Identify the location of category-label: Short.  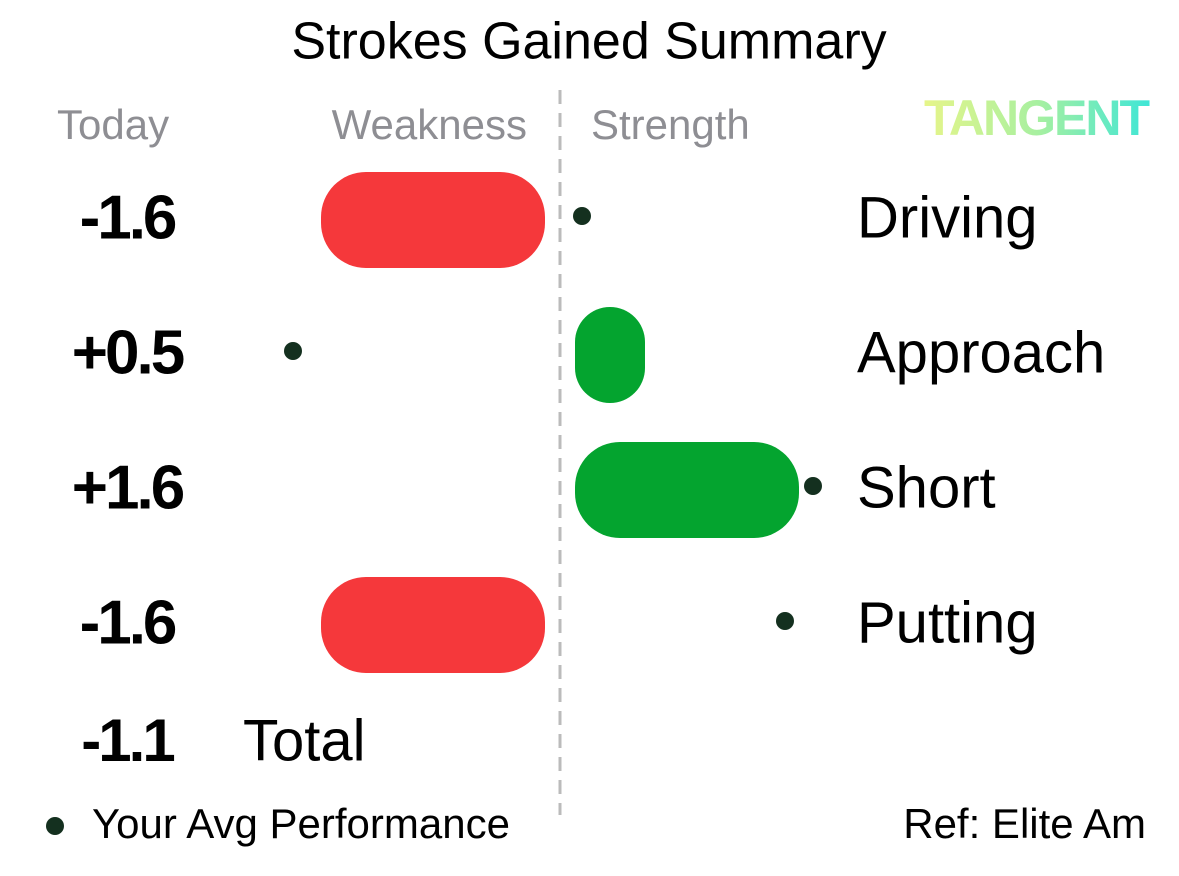
(926, 487).